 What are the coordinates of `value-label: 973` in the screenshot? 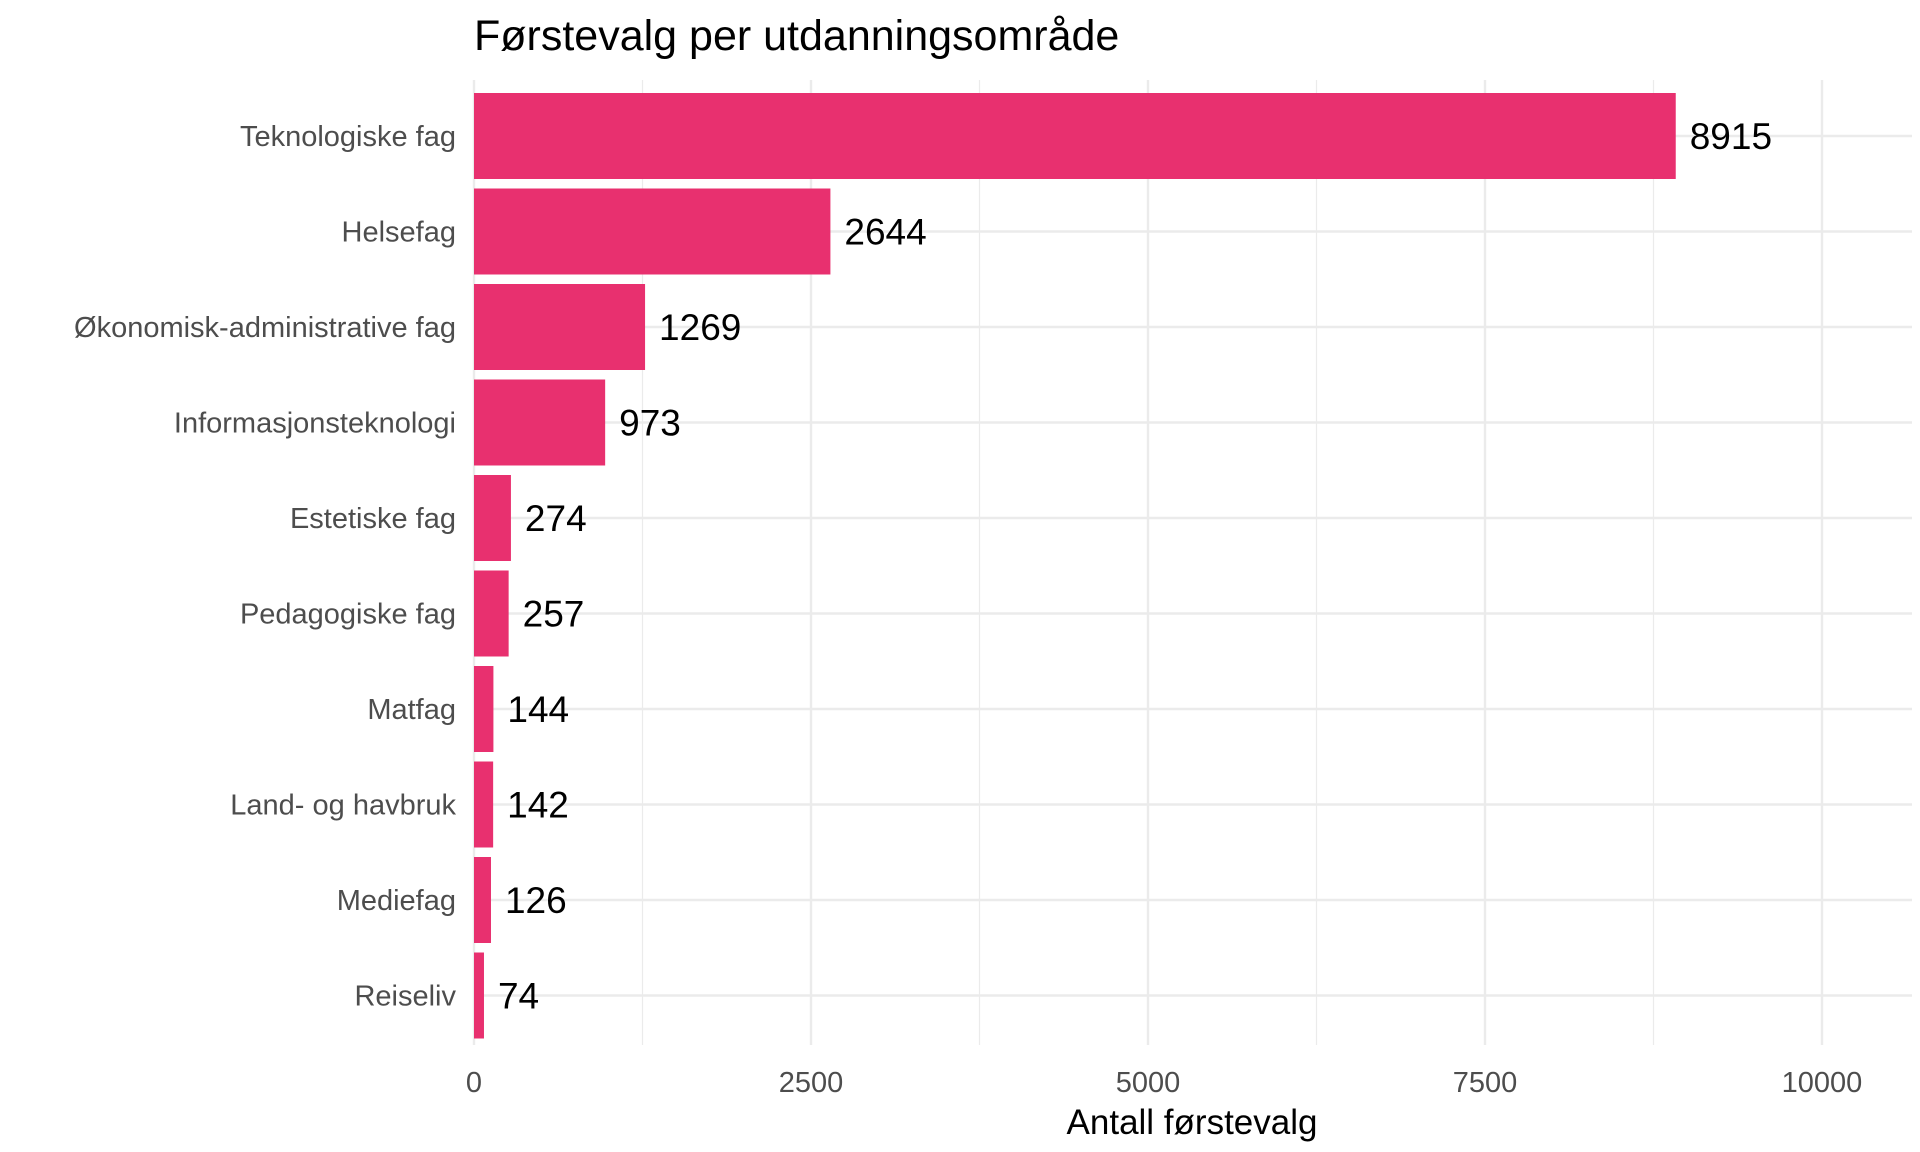 It's located at (650, 423).